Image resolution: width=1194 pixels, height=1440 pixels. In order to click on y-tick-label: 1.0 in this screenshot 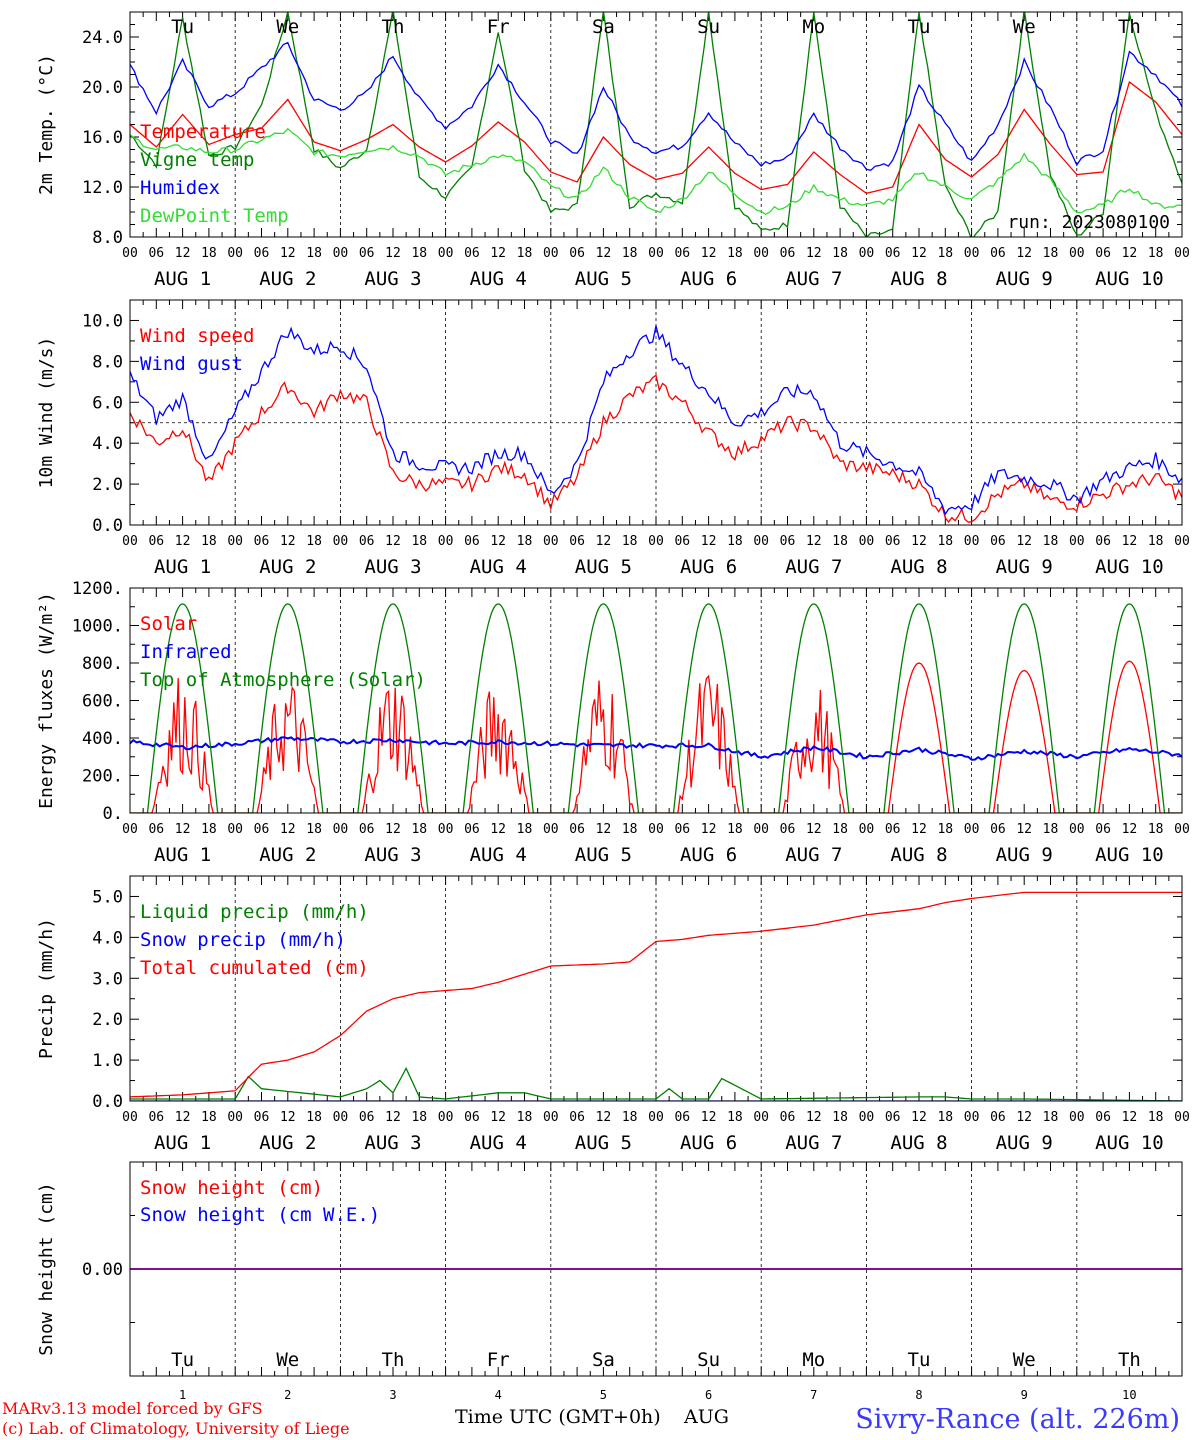, I will do `click(107, 1061)`.